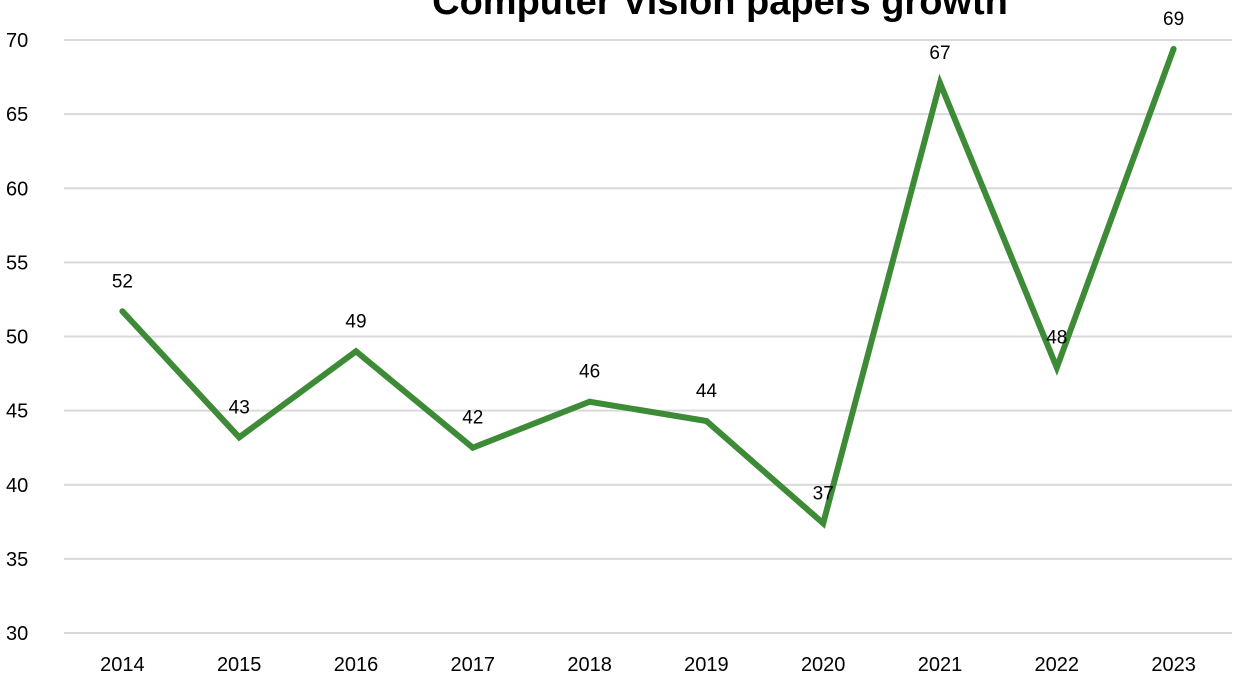  I want to click on y-tick-label: 60, so click(17, 189).